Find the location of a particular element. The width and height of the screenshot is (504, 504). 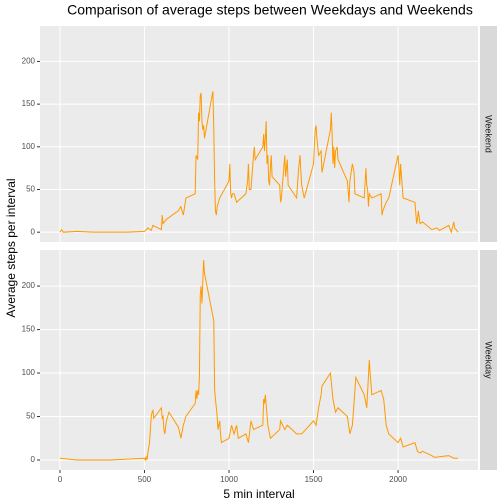

x-tick-label: 500 is located at coordinates (145, 479).